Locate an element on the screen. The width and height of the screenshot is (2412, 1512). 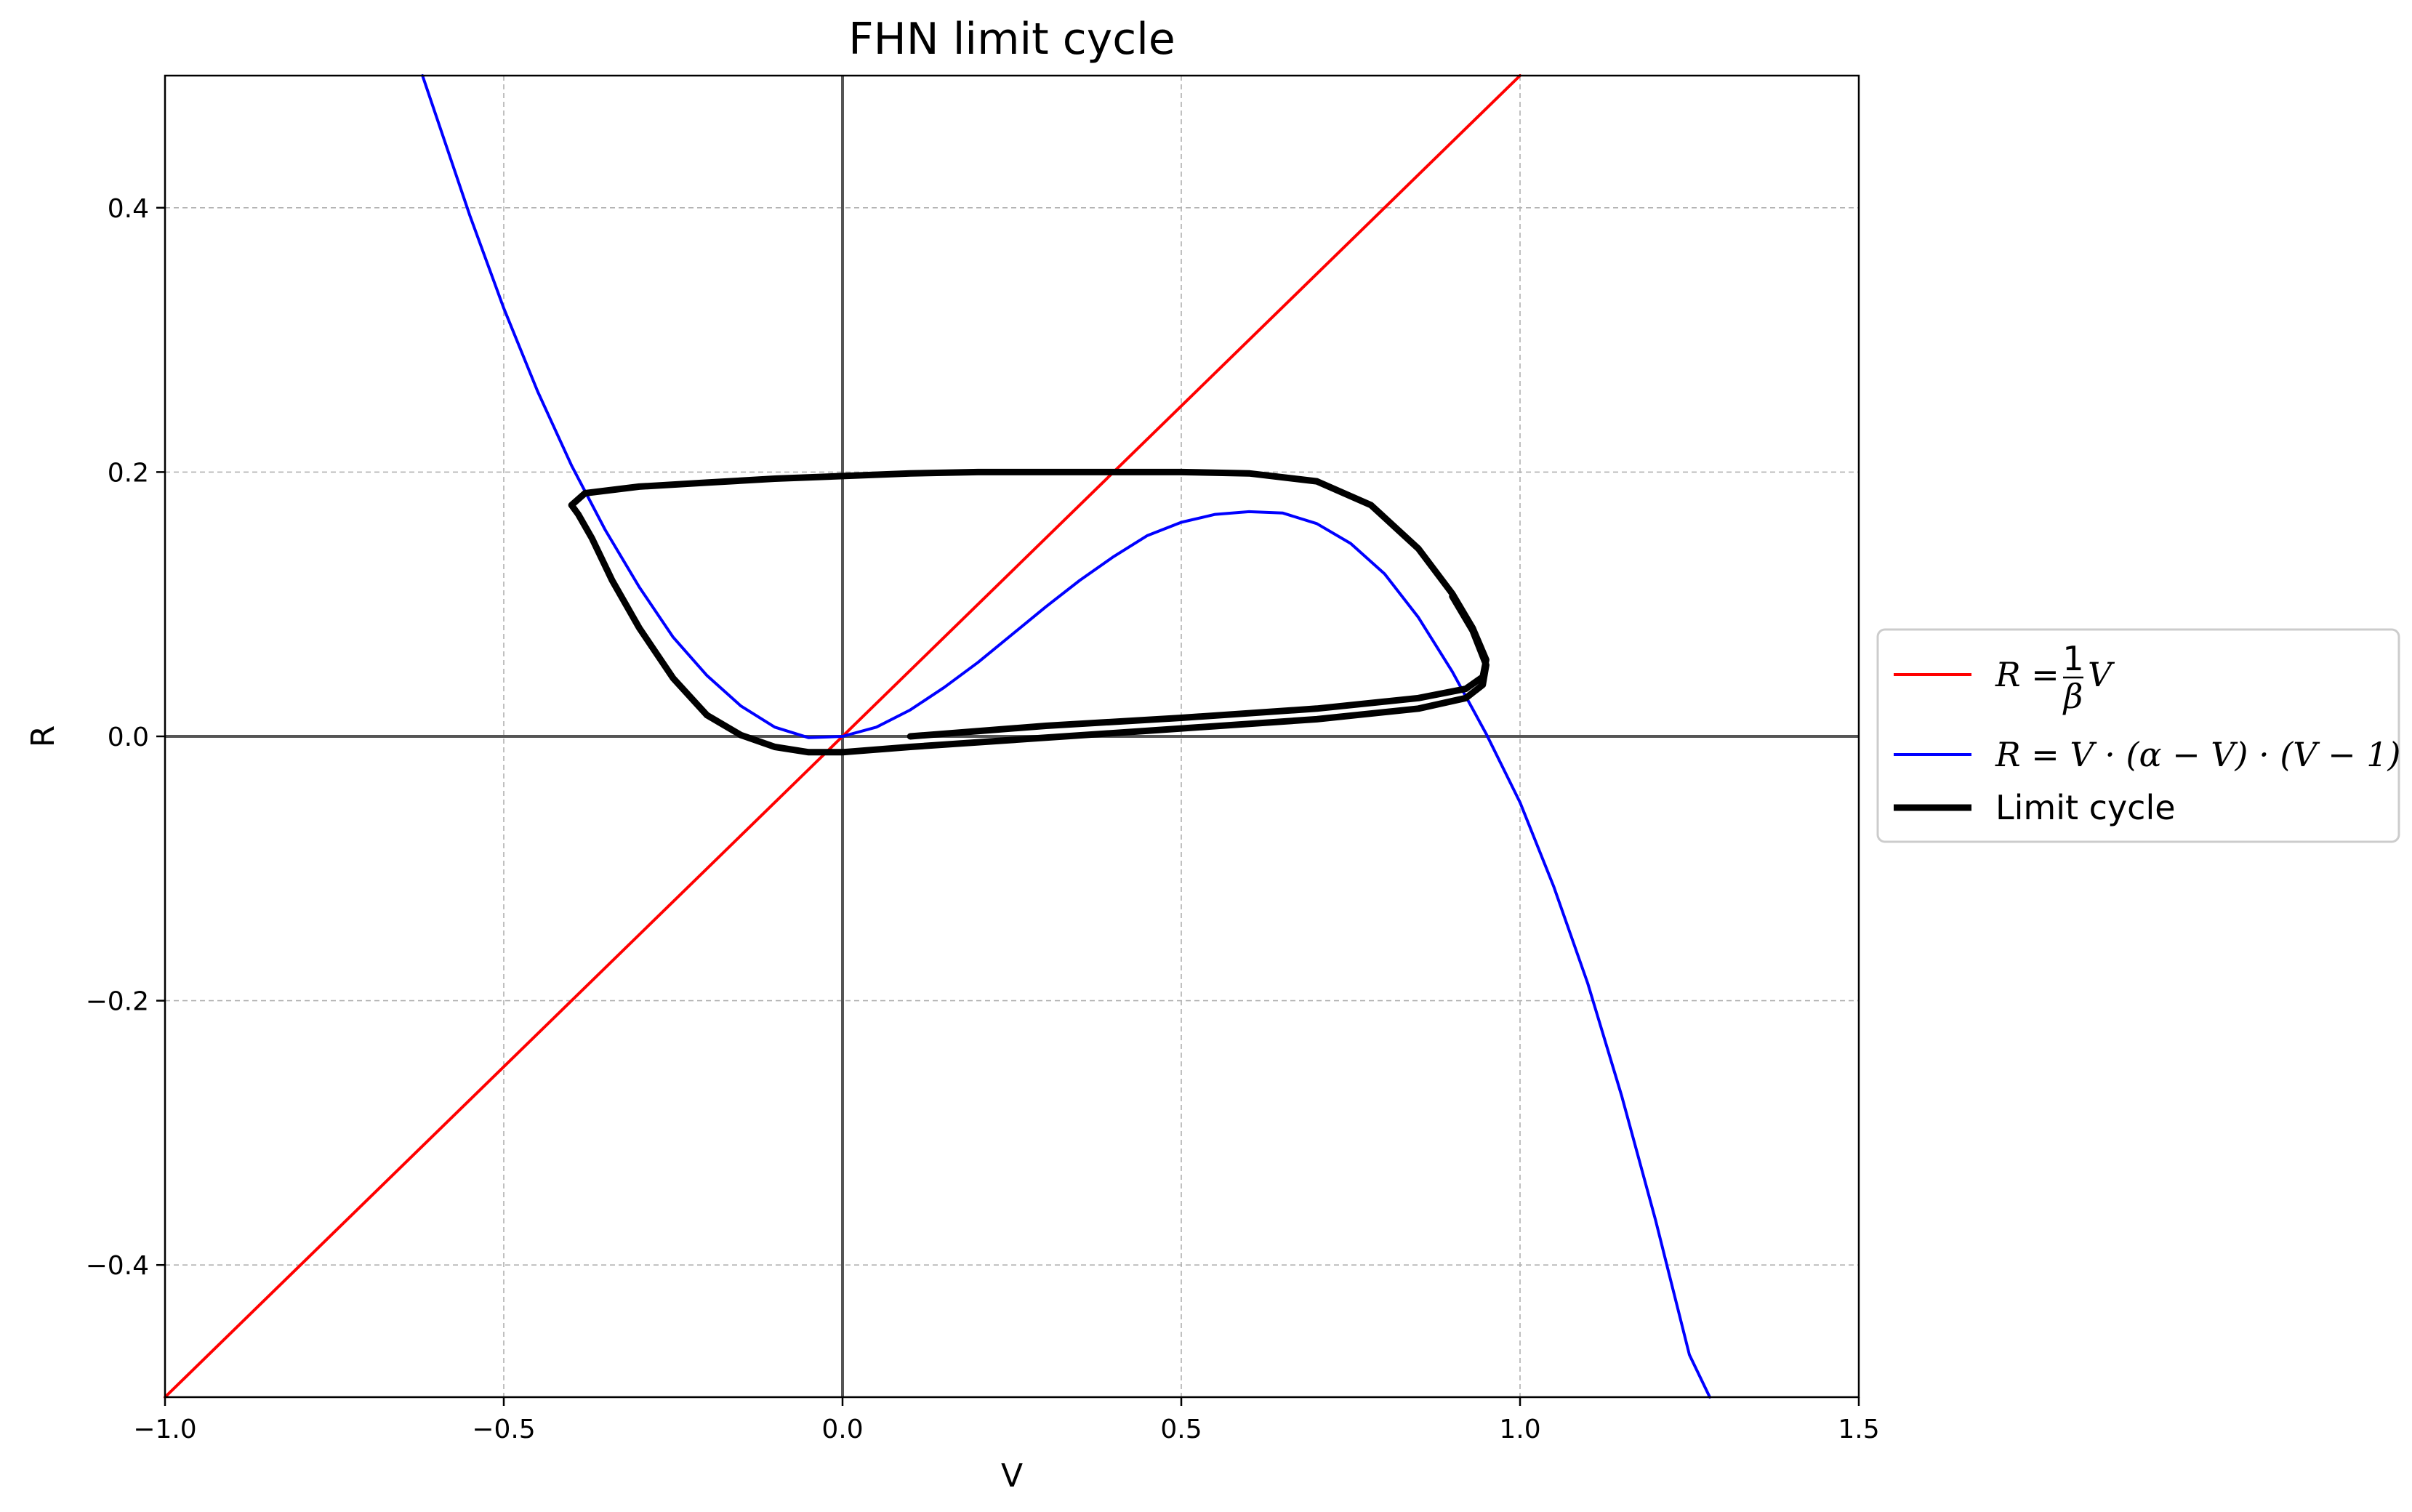
x-axis-title: V is located at coordinates (1012, 1476).